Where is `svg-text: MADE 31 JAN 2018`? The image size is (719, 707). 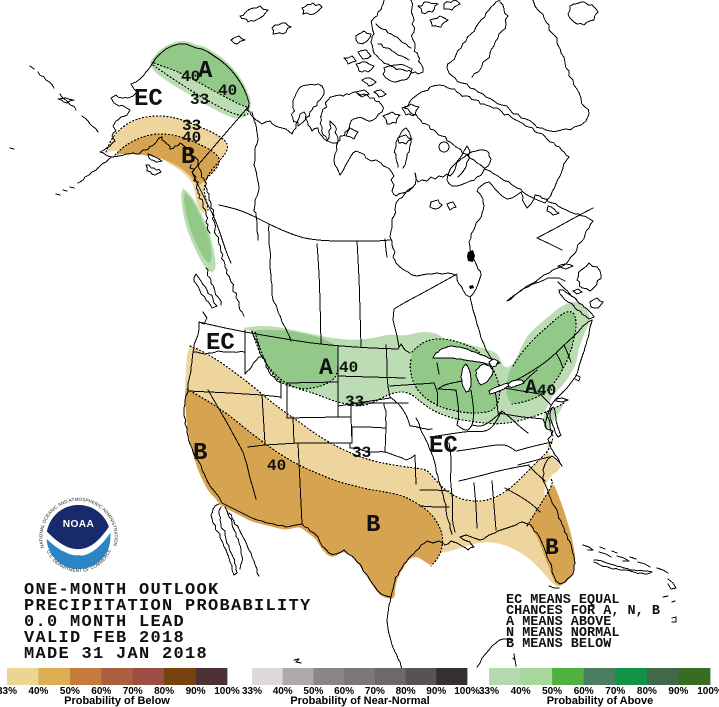
svg-text: MADE 31 JAN 2018 is located at coordinates (116, 654).